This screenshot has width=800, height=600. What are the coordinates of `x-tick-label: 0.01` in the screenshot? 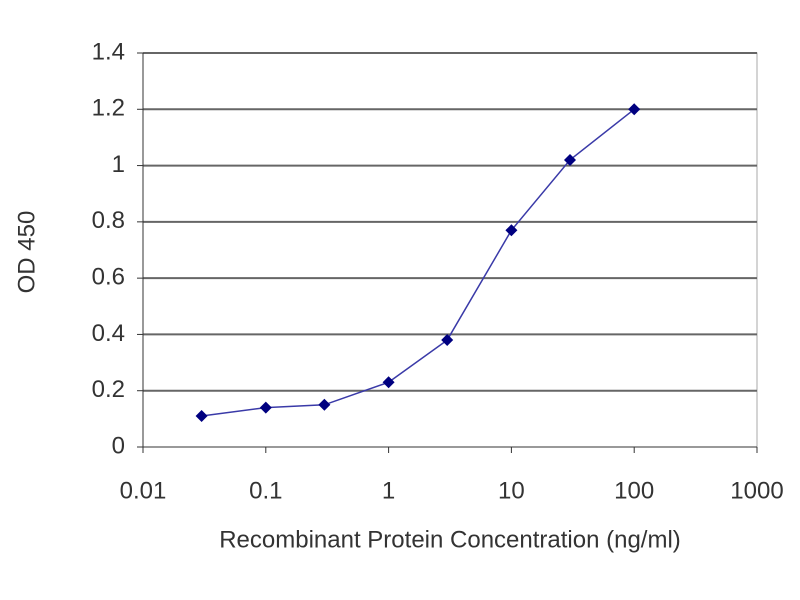 It's located at (143, 490).